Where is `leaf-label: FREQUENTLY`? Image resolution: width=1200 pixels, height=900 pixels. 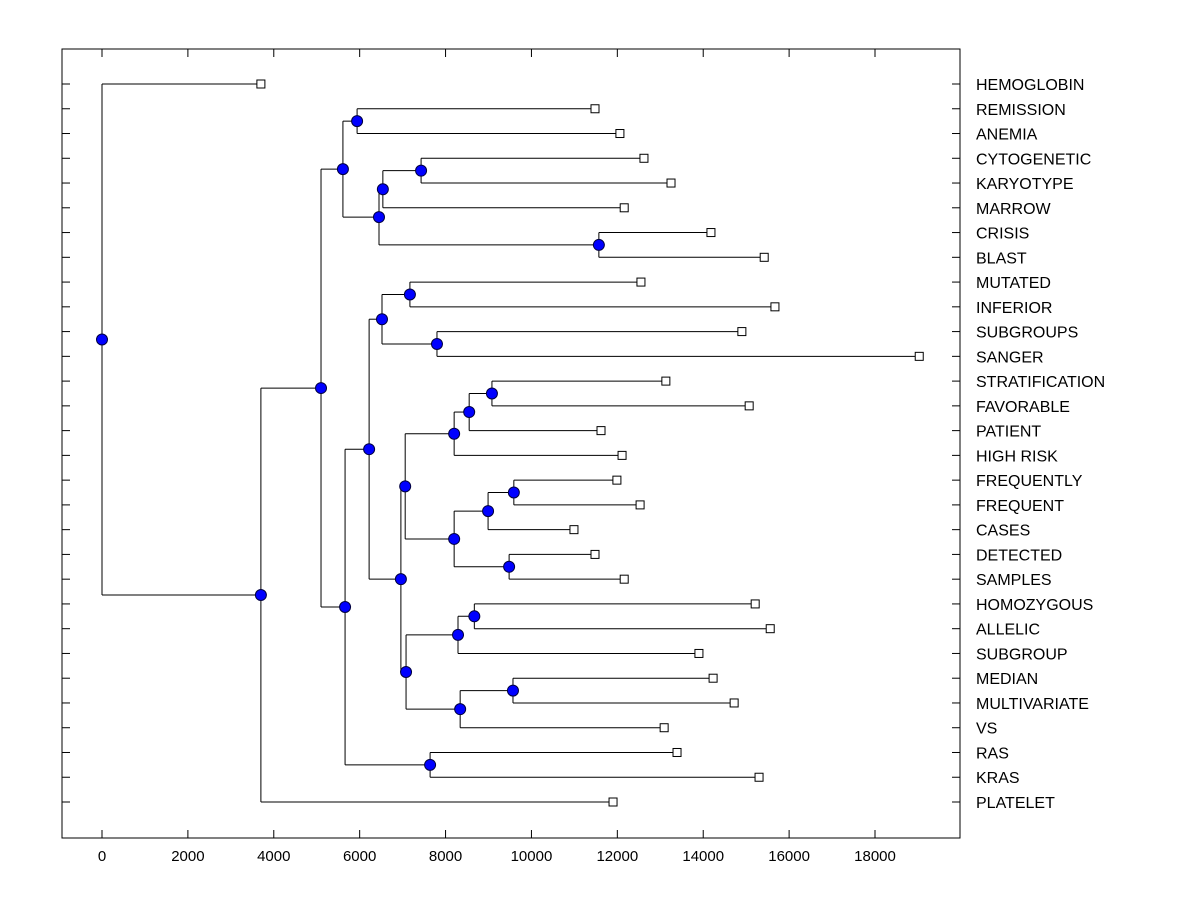 leaf-label: FREQUENTLY is located at coordinates (1029, 481).